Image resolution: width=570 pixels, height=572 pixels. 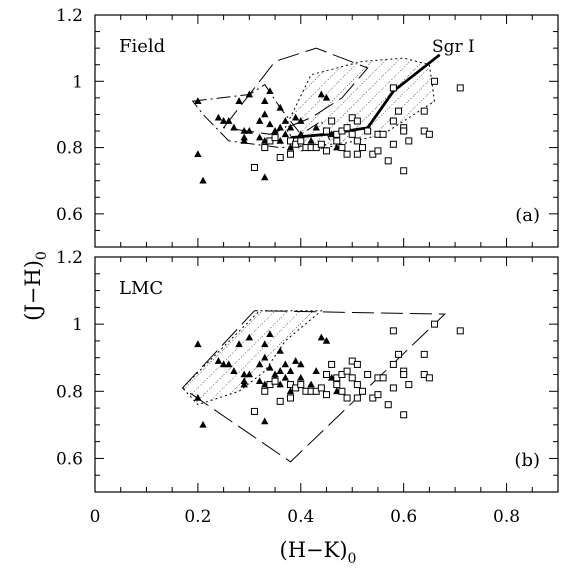 I want to click on x-axis-label-subscript: 0, so click(x=352, y=559).